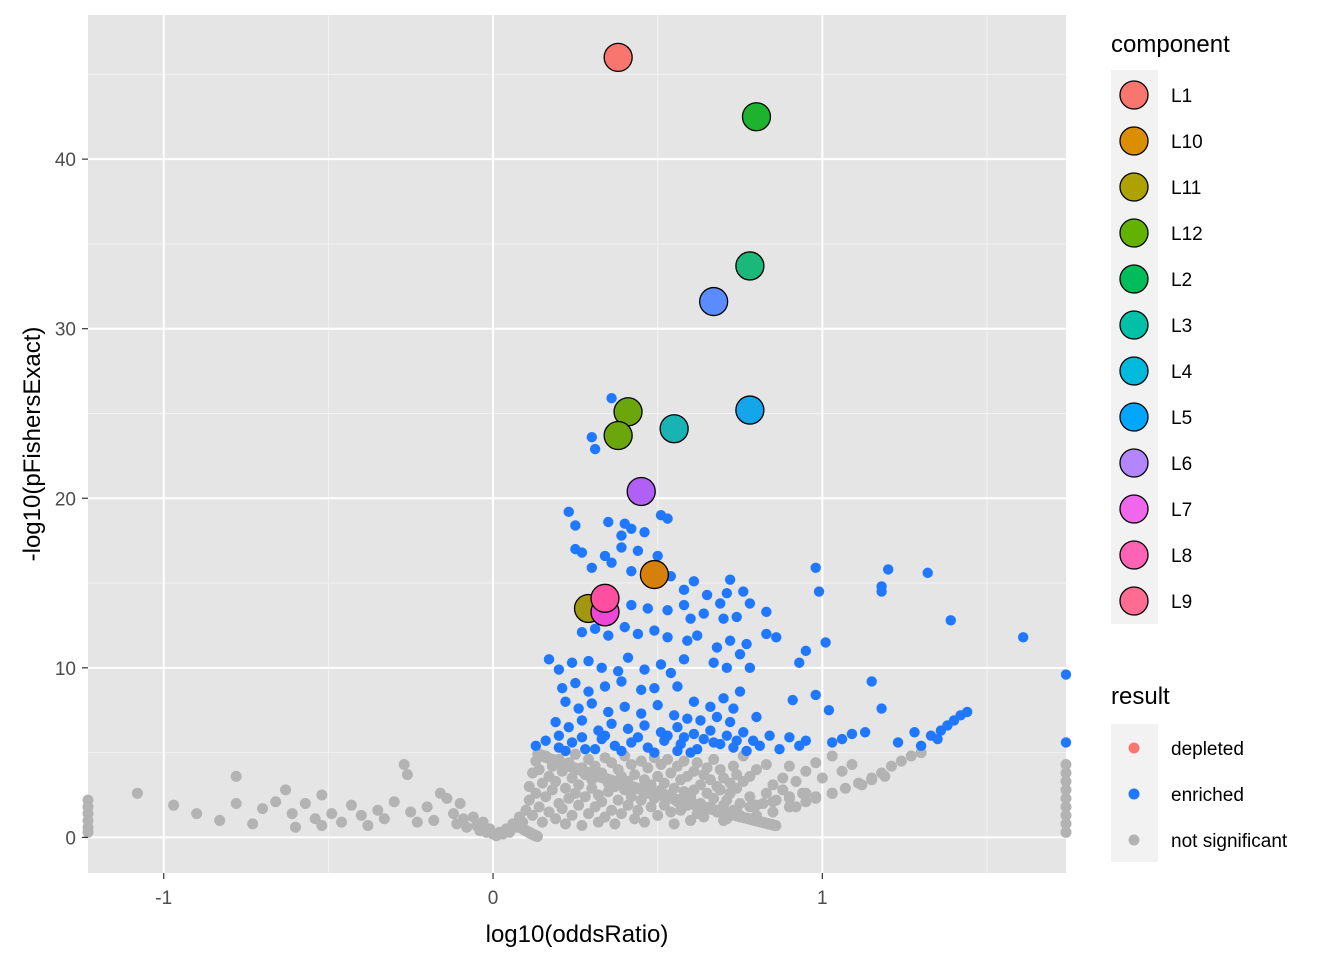 Image resolution: width=1344 pixels, height=960 pixels. Describe the element at coordinates (672, 334) in the screenshot. I see `component-points` at that location.